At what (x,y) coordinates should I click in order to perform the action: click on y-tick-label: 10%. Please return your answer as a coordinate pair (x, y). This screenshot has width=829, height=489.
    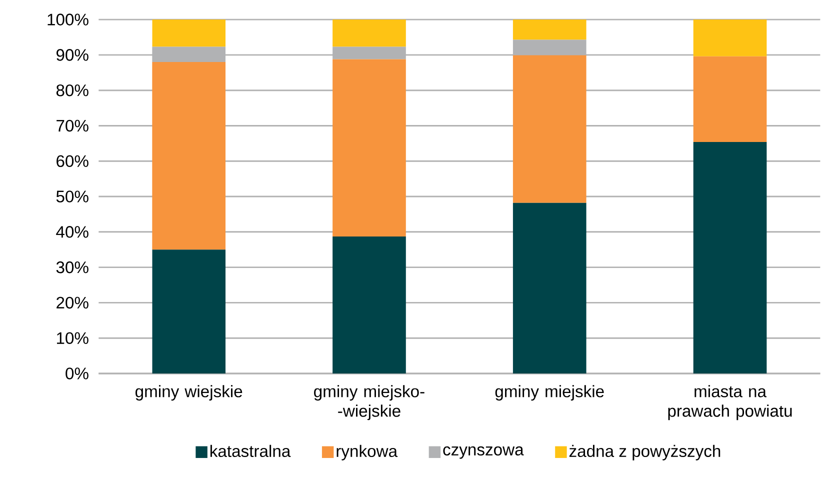
    Looking at the image, I should click on (72, 338).